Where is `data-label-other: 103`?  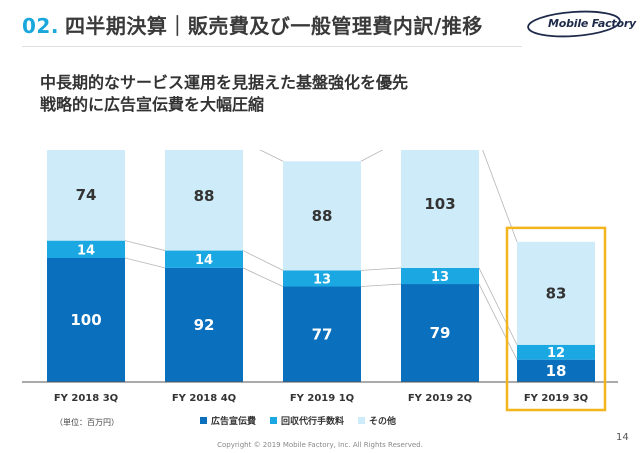 data-label-other: 103 is located at coordinates (439, 204).